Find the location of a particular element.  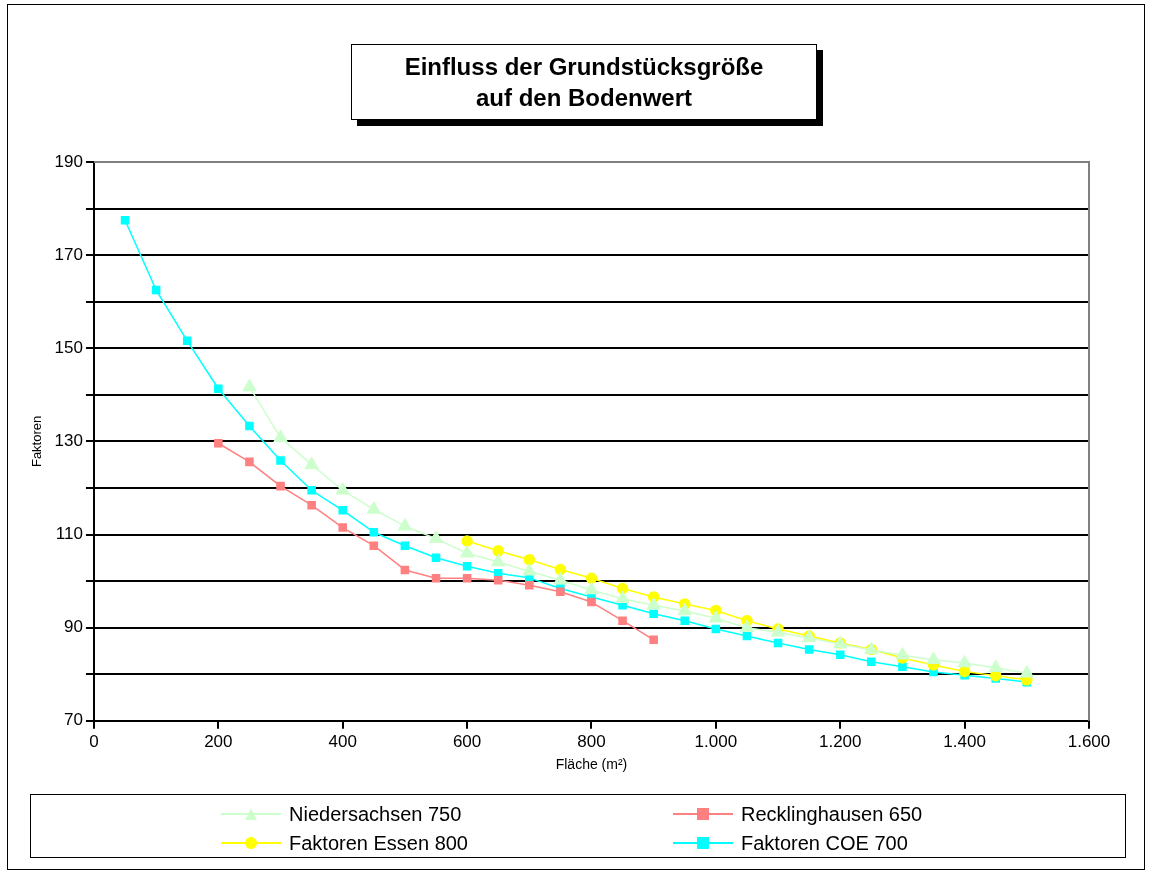

x-tick-label: 1.400 is located at coordinates (964, 741).